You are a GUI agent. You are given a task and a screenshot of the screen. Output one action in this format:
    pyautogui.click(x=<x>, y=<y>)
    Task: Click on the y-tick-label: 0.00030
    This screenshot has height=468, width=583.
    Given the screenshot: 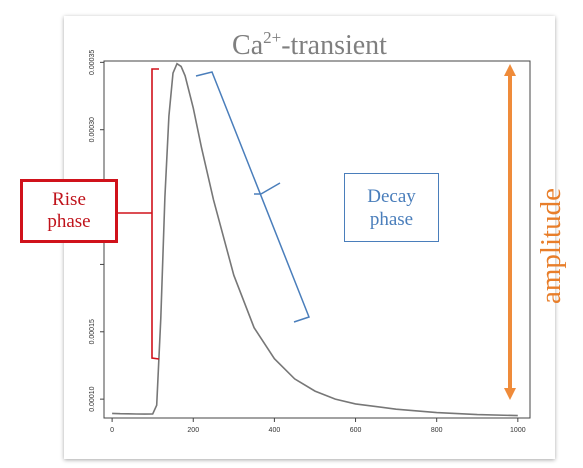 What is the action you would take?
    pyautogui.click(x=92, y=129)
    